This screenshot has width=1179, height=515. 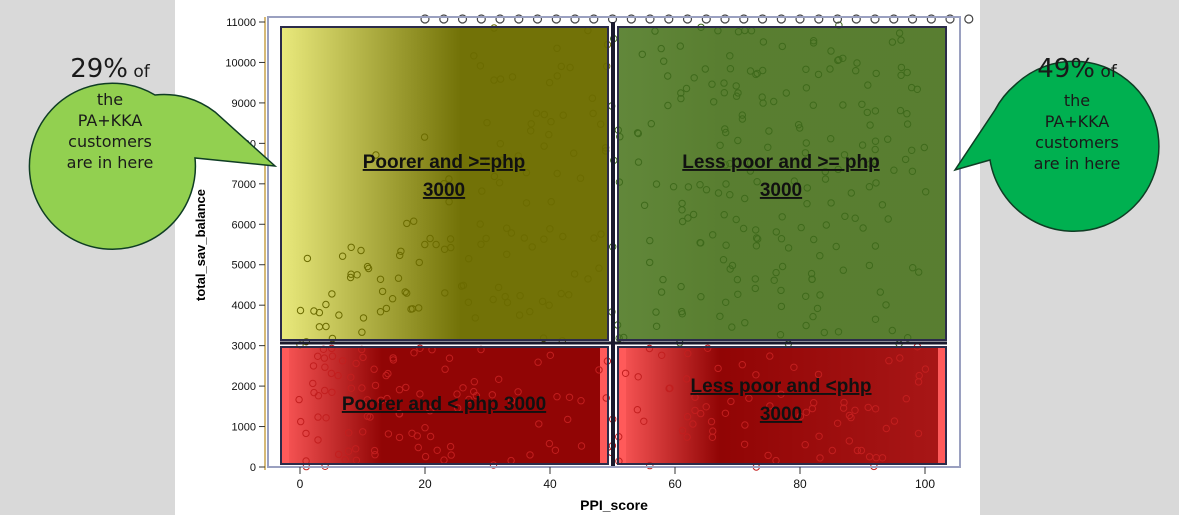 I want to click on y-tick-label: 11000, so click(x=241, y=23).